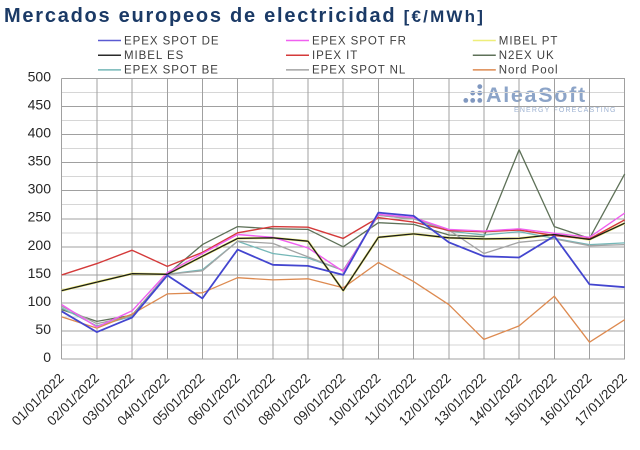 The image size is (640, 450). I want to click on svg-text: IPEX IT, so click(335, 56).